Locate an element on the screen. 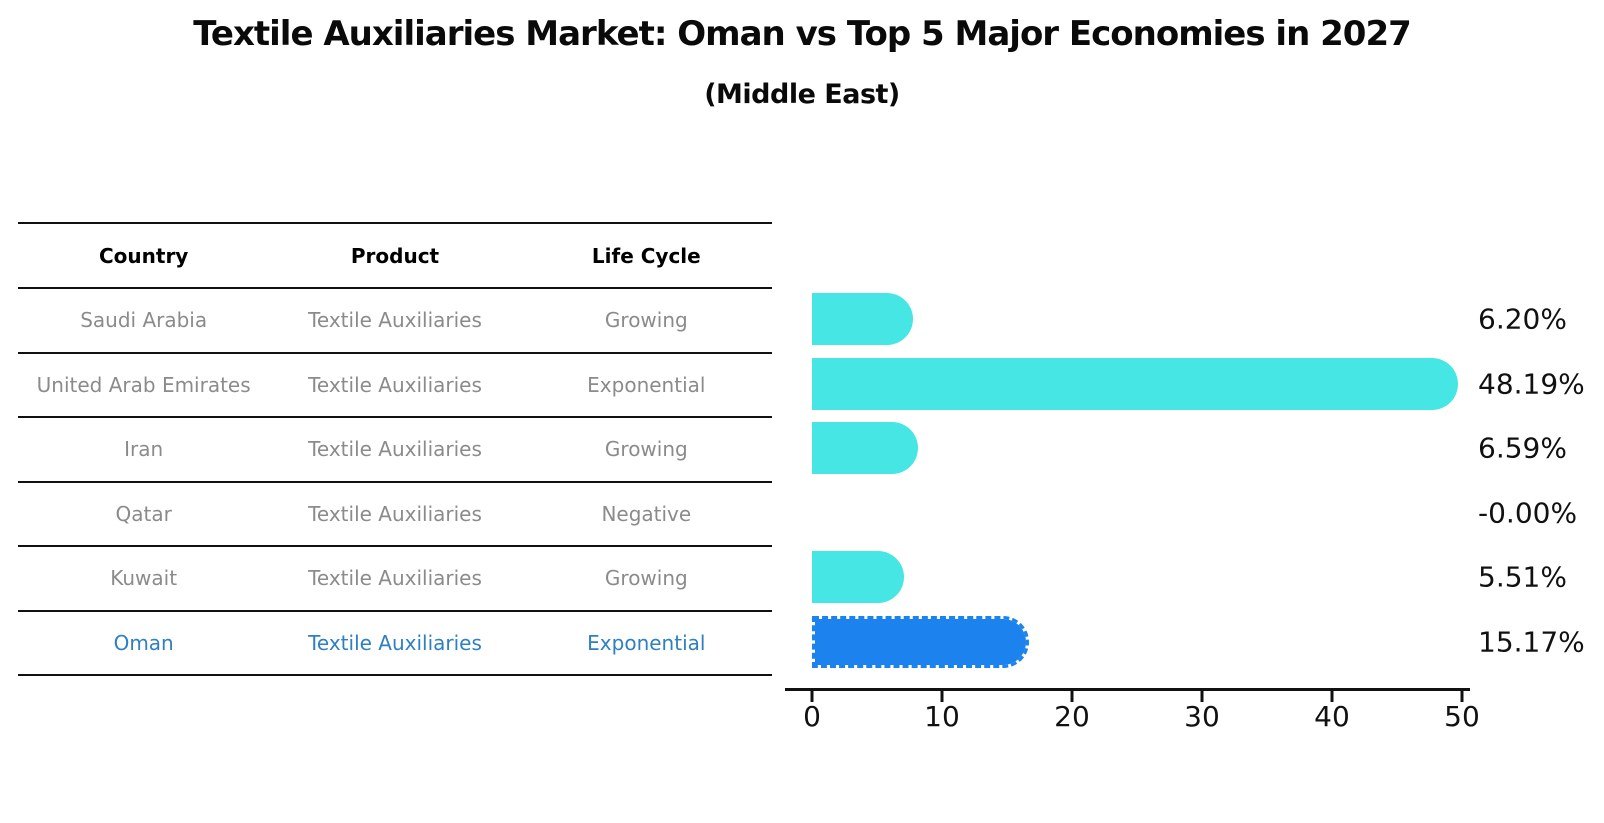  bar-value-label: -0.00% is located at coordinates (1528, 512).